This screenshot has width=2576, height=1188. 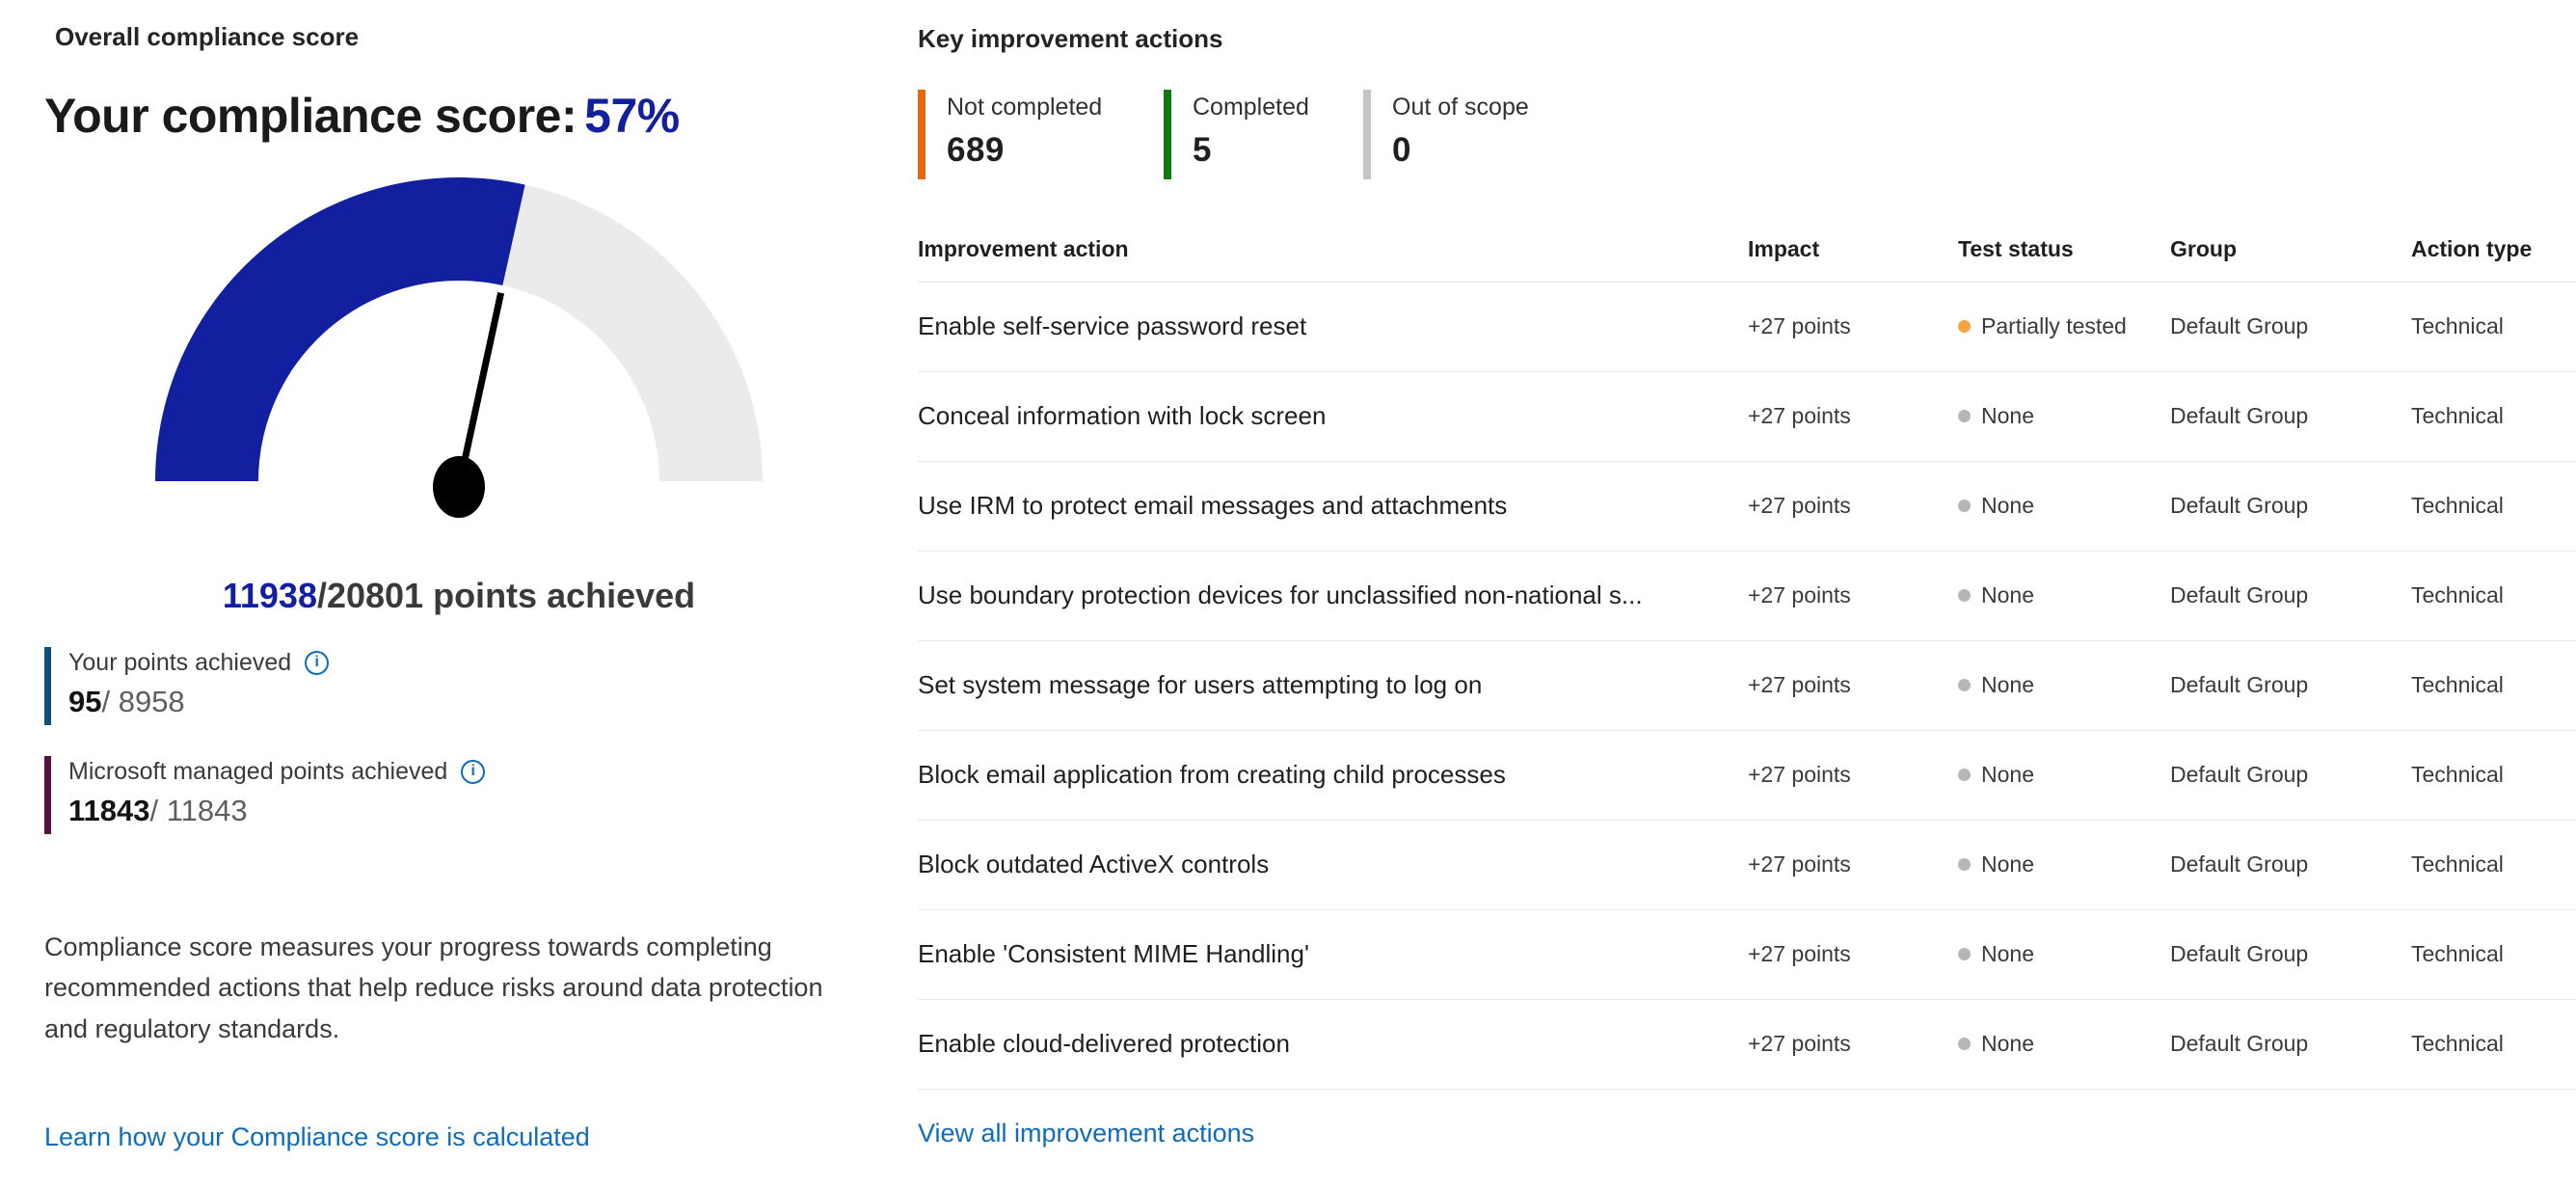 I want to click on status-label: Partially tested, so click(x=2054, y=325).